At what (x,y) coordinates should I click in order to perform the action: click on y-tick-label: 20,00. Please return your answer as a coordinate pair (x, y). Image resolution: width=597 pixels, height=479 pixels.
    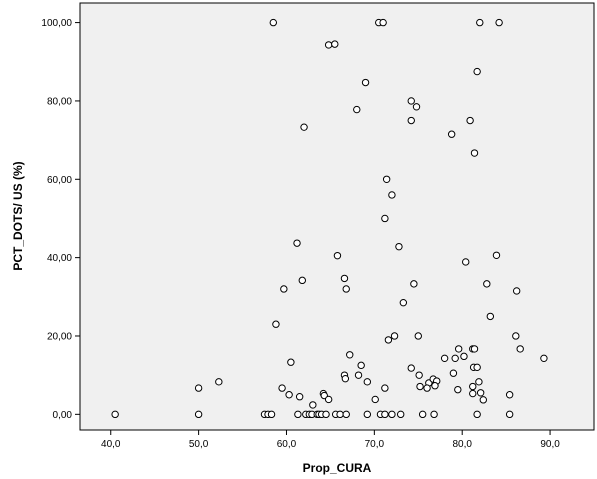
    Looking at the image, I should click on (59, 336).